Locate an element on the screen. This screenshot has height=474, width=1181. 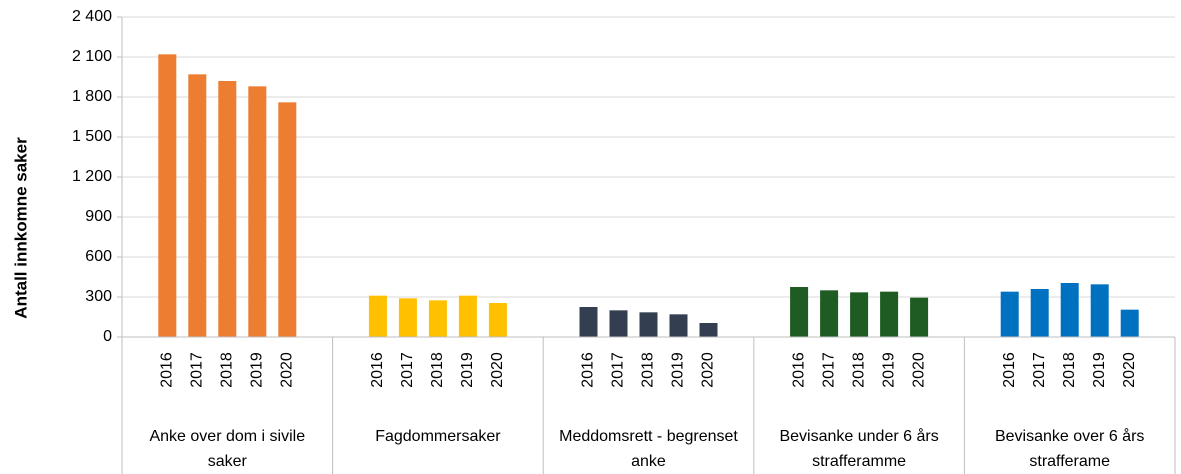
y-tick-label: 2 400 is located at coordinates (92, 16).